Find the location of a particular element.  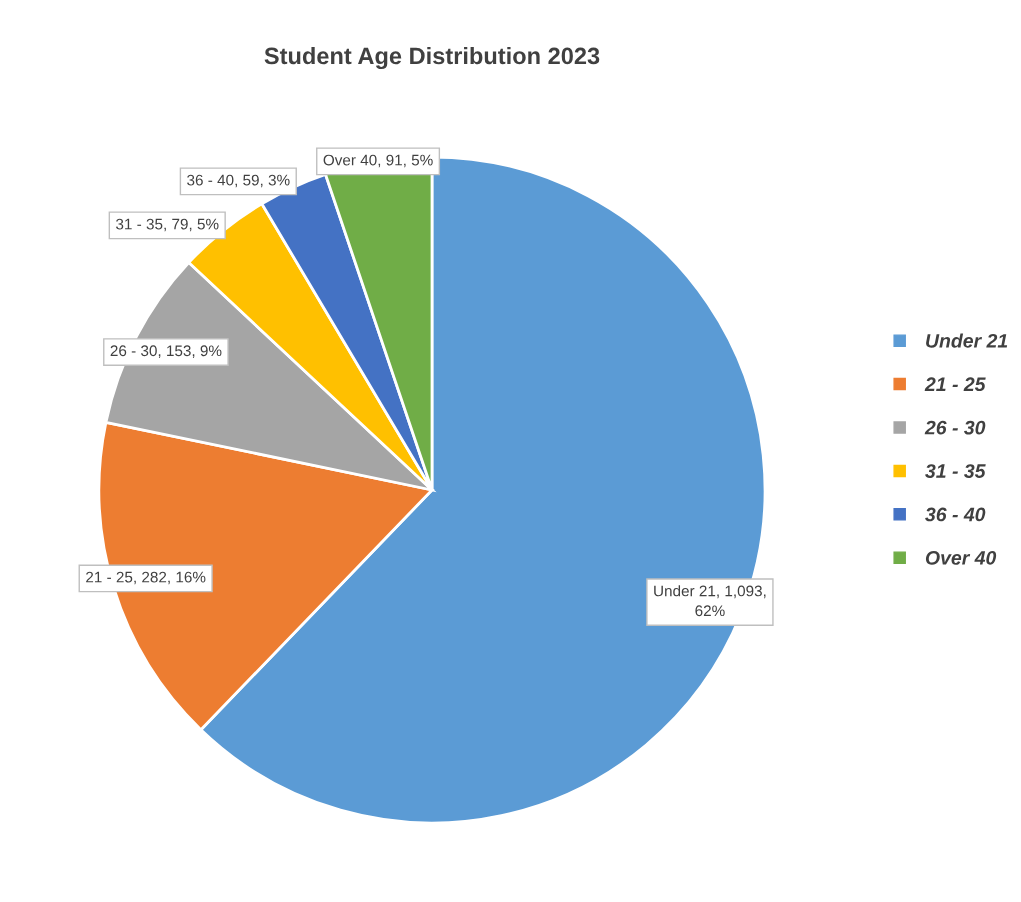

data-label: 21 - 25, 282, 16% is located at coordinates (146, 578).